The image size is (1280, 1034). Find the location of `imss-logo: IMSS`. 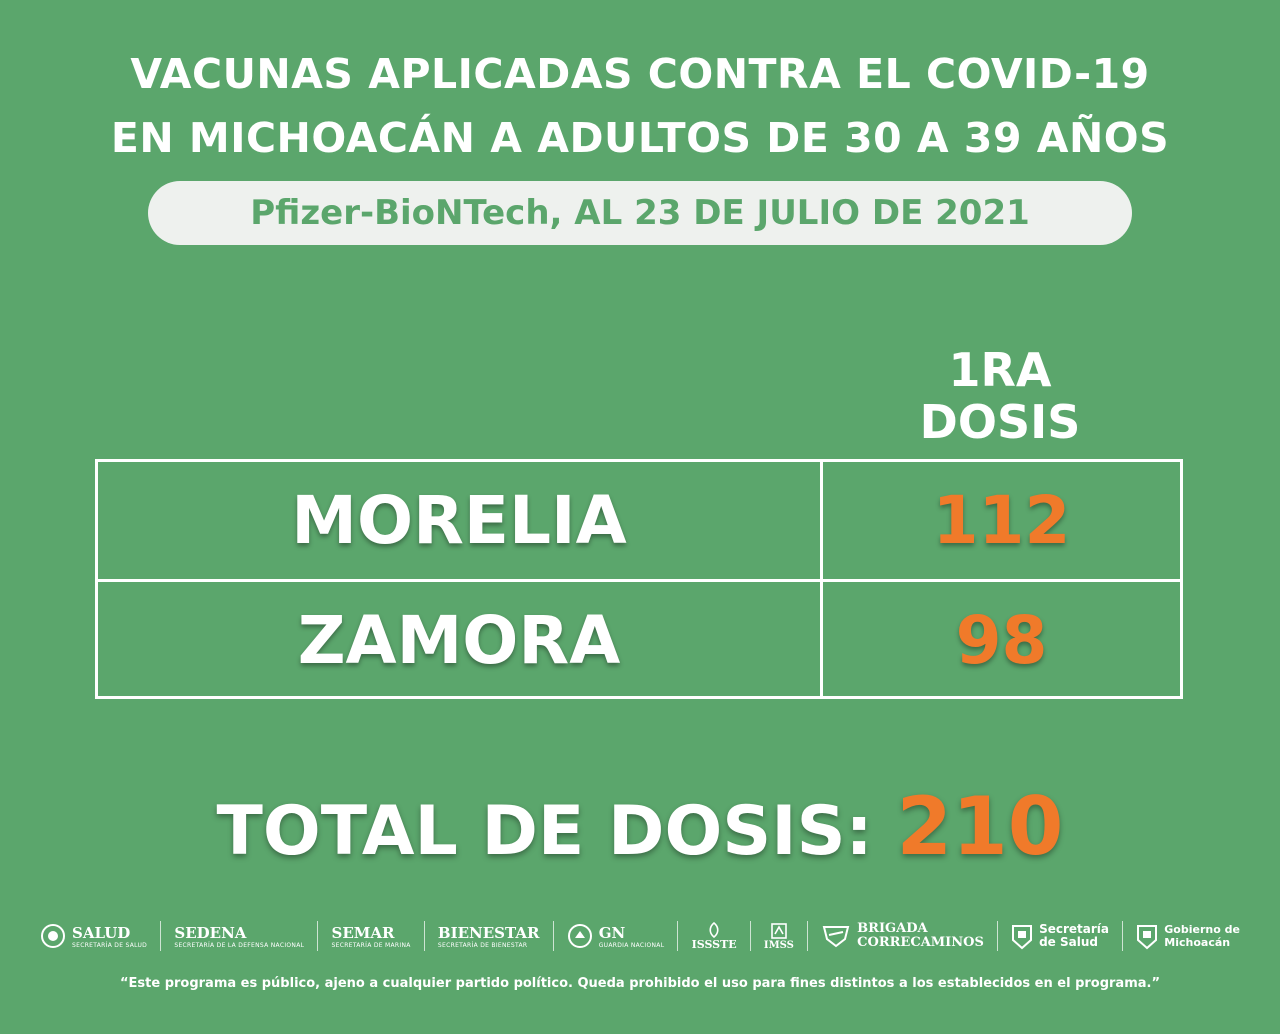

imss-logo: IMSS is located at coordinates (779, 936).